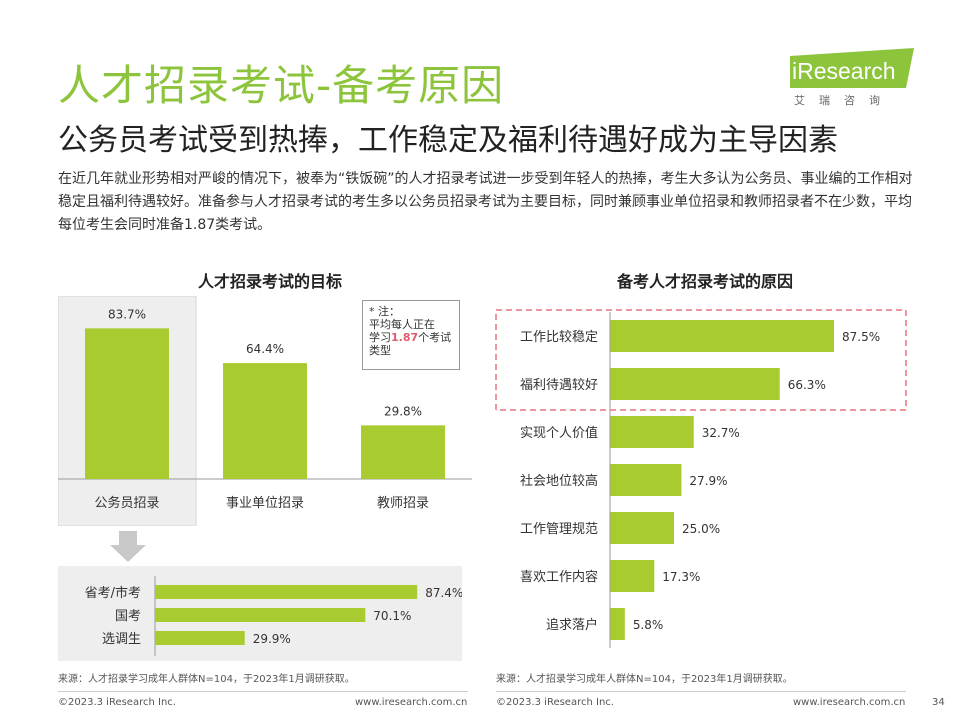 Image resolution: width=960 pixels, height=720 pixels. What do you see at coordinates (121, 639) in the screenshot?
I see `category-label: 选调生` at bounding box center [121, 639].